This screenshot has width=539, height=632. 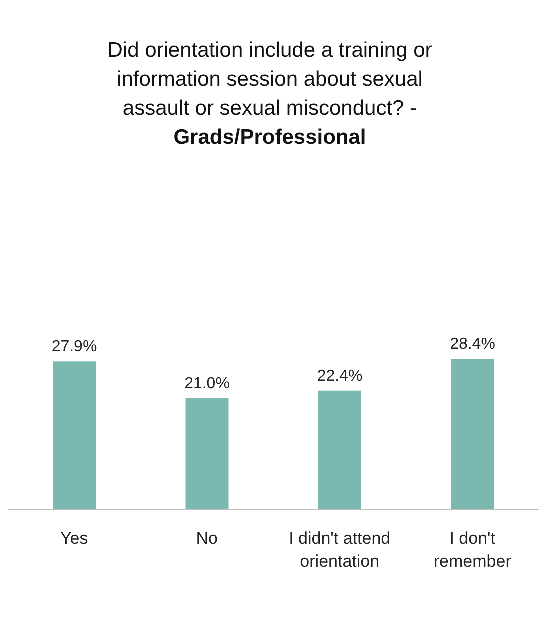 I want to click on data-label: 22.4%, so click(x=340, y=376).